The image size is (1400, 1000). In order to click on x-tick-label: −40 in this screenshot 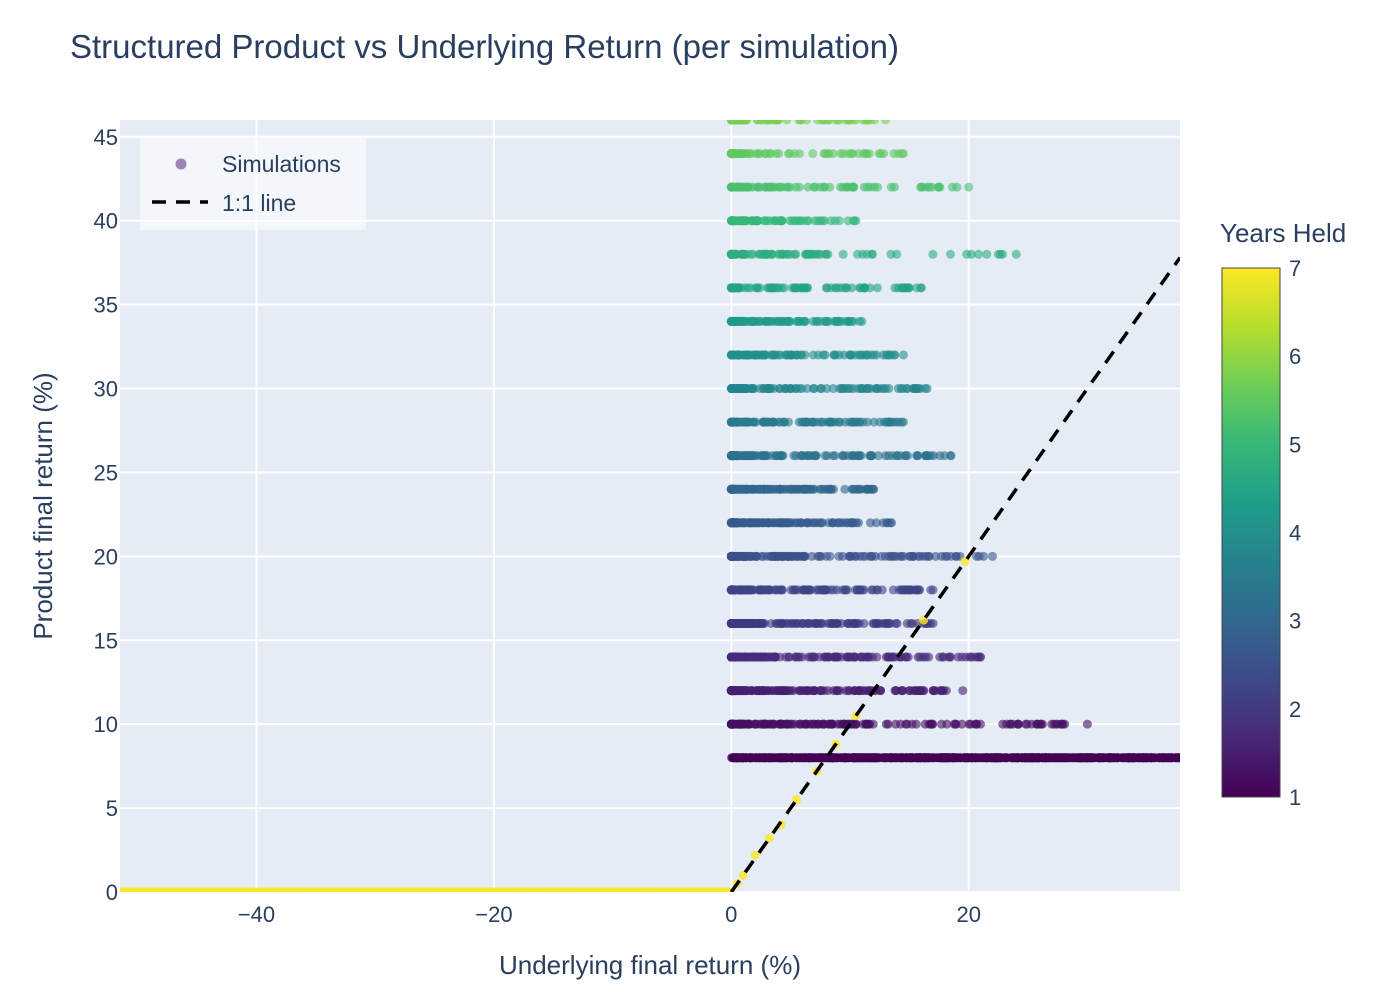, I will do `click(256, 914)`.